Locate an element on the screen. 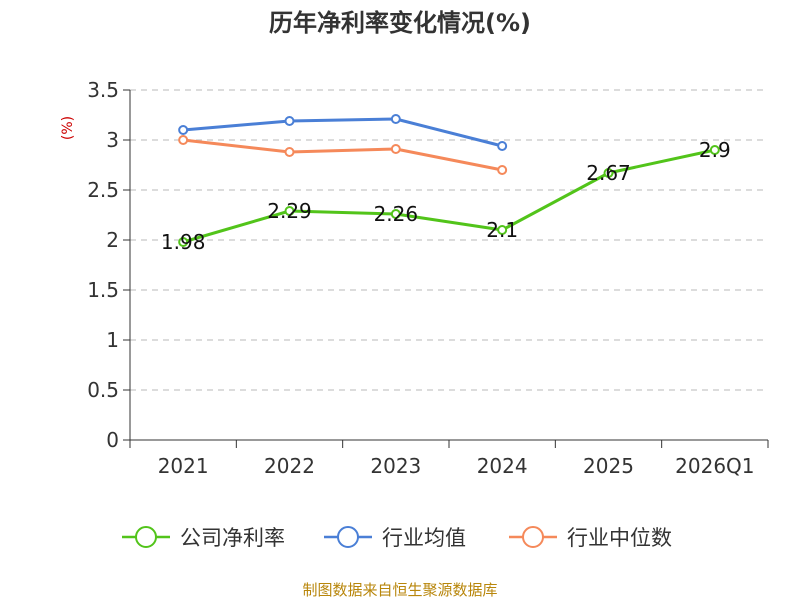 This screenshot has height=600, width=800. data-label: 2.67 is located at coordinates (608, 173).